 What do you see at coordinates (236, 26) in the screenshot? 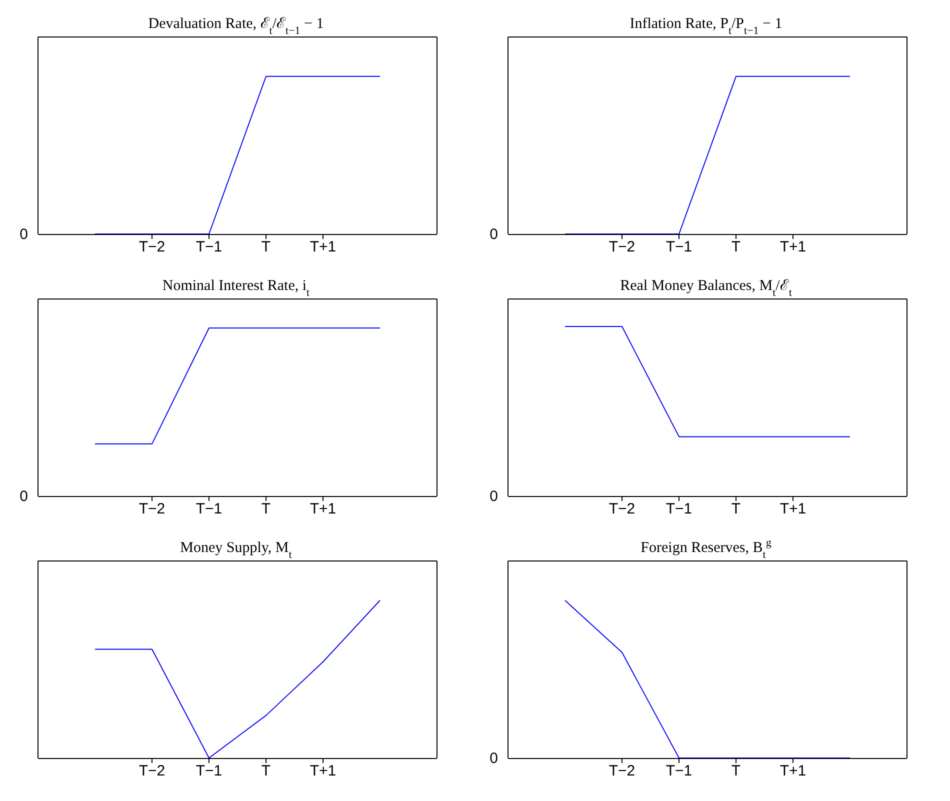
I see `chart-title: Devaluation Rate, ℰ$_{t}$/ℰ$_{t−1}$ − 1` at bounding box center [236, 26].